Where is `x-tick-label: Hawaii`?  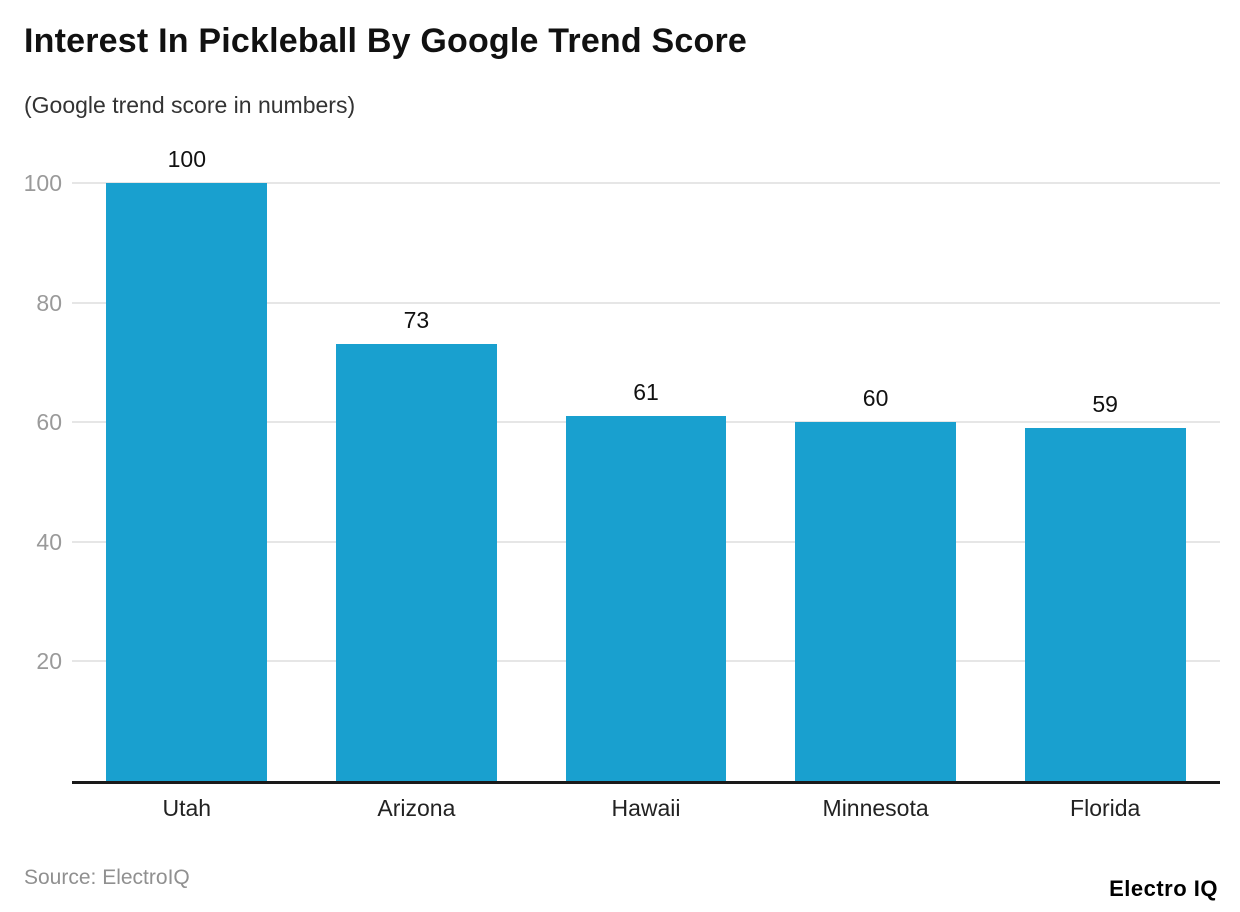
x-tick-label: Hawaii is located at coordinates (646, 808).